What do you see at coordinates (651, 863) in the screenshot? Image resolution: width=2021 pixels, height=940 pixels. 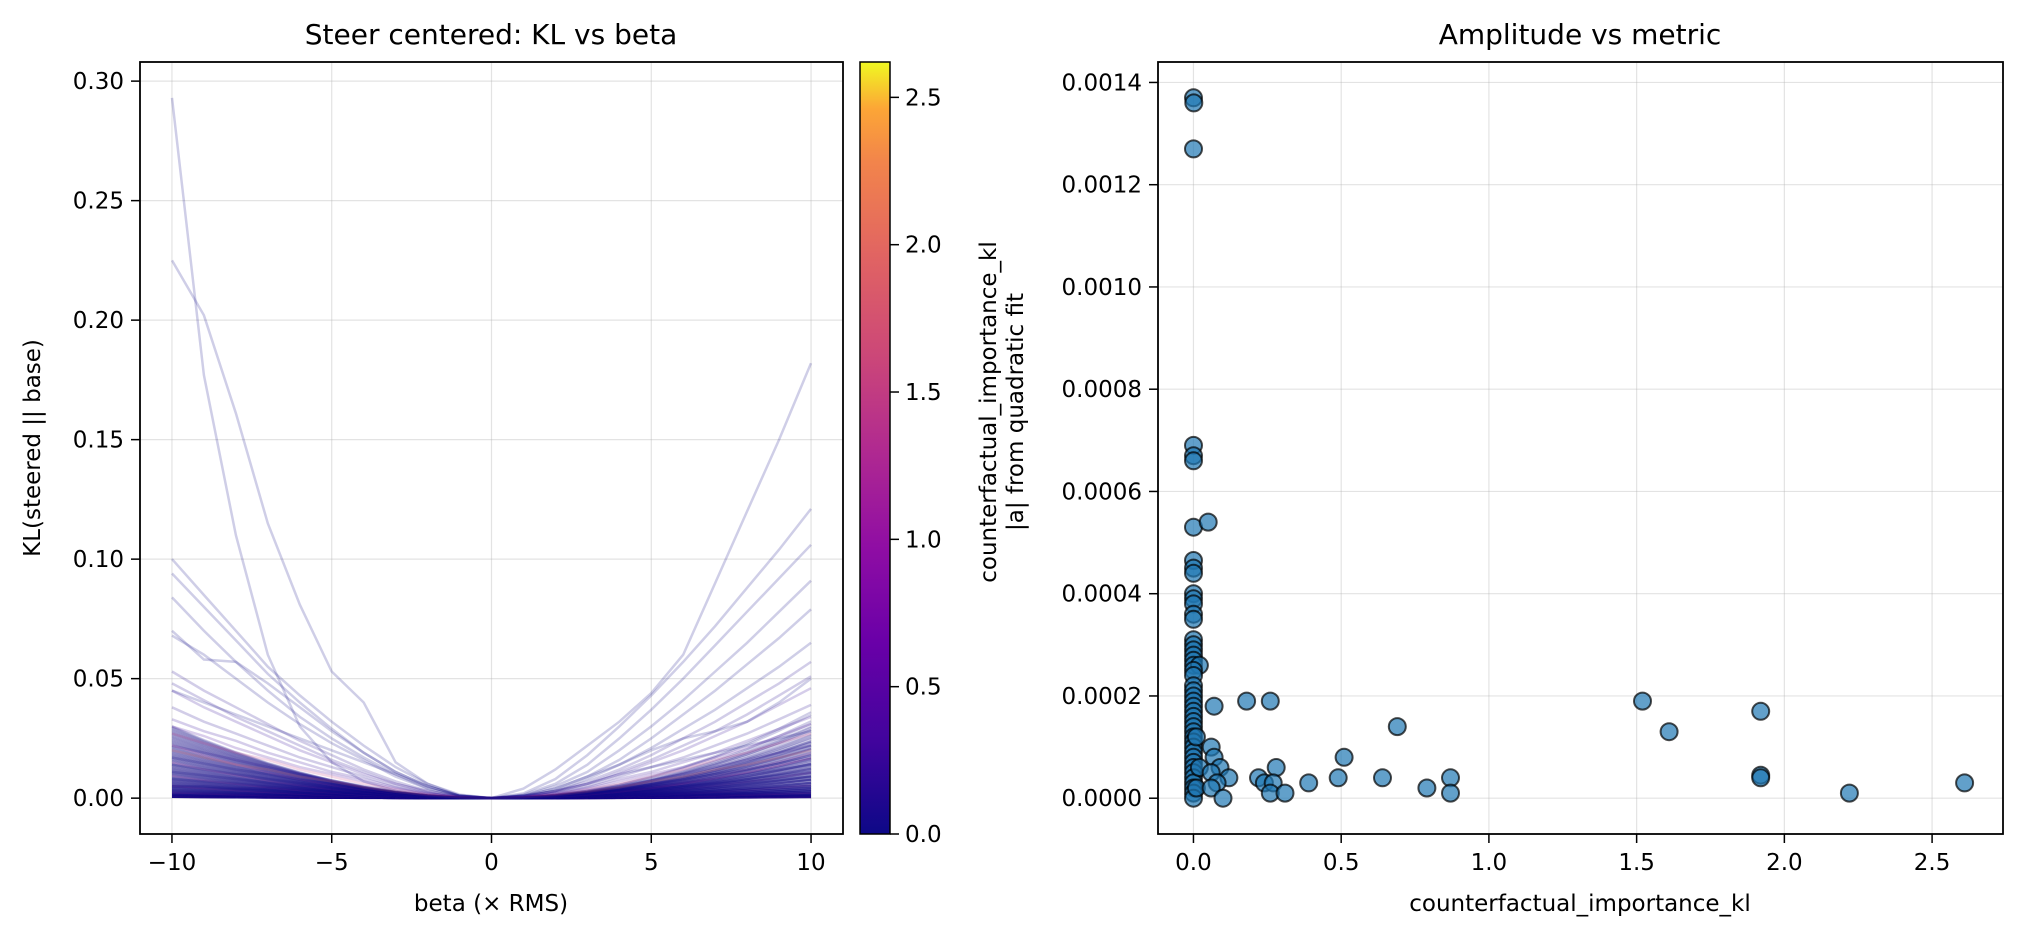 I see `left-x-tick-label: 5` at bounding box center [651, 863].